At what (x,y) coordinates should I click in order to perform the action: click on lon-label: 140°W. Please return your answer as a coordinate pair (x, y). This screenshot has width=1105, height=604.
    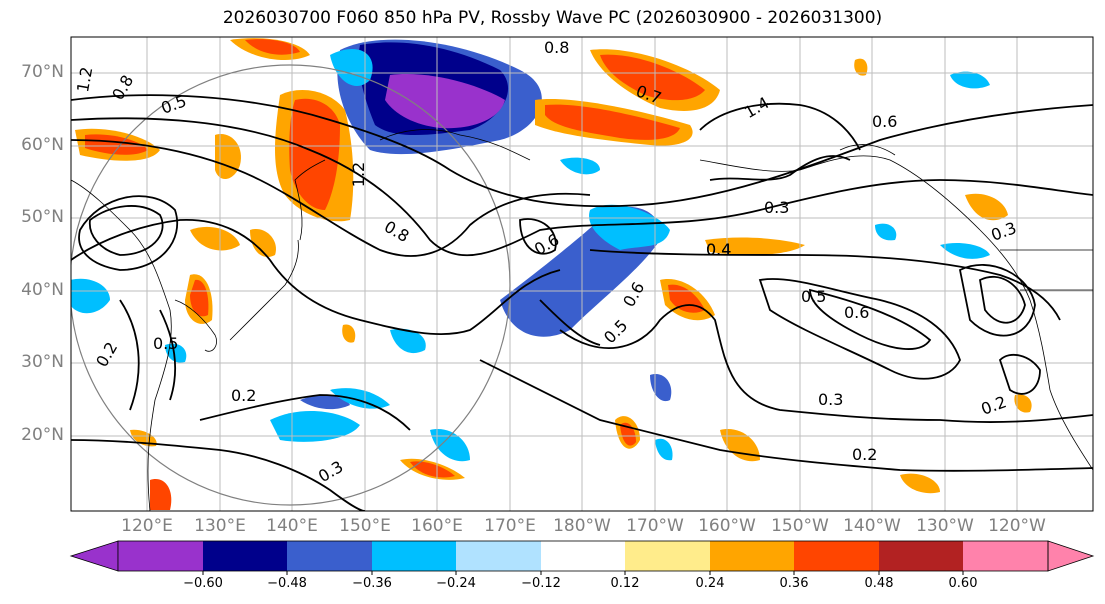
    Looking at the image, I should click on (872, 526).